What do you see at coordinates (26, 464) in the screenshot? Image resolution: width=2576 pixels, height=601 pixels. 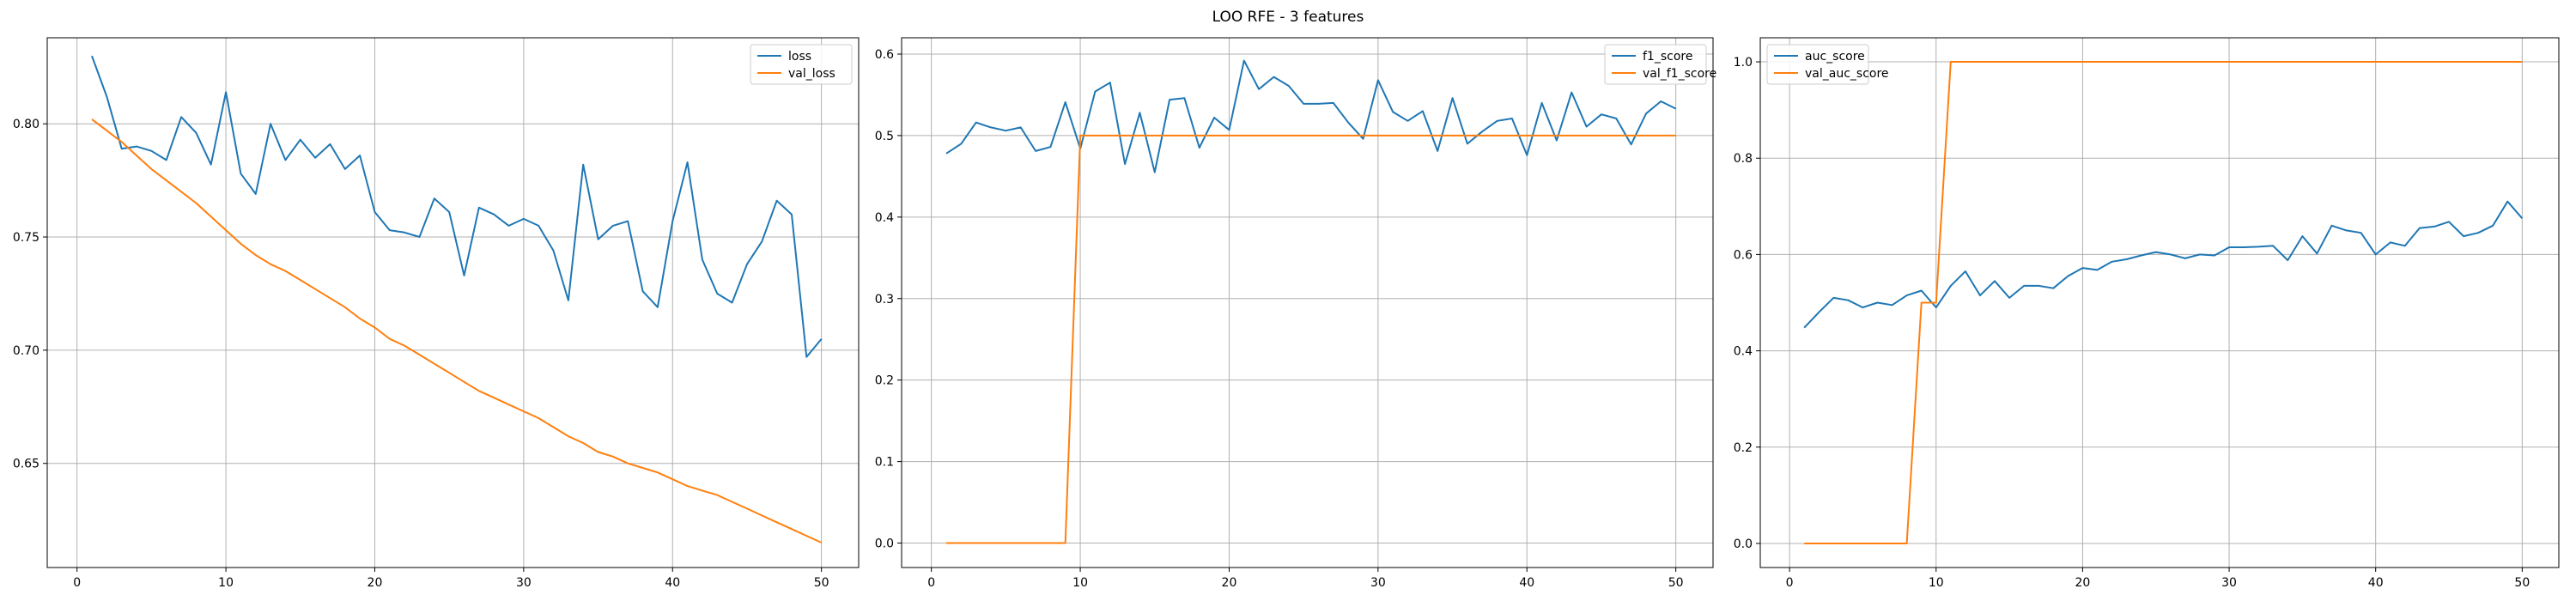 I see `y-tick-label: 0.65` at bounding box center [26, 464].